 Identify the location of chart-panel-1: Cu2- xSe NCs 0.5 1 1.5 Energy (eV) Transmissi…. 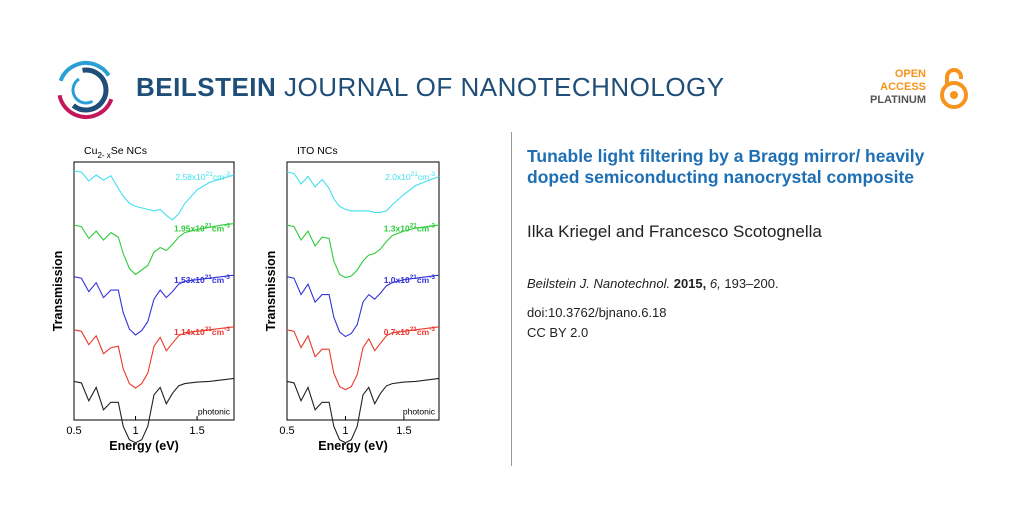
(143, 299).